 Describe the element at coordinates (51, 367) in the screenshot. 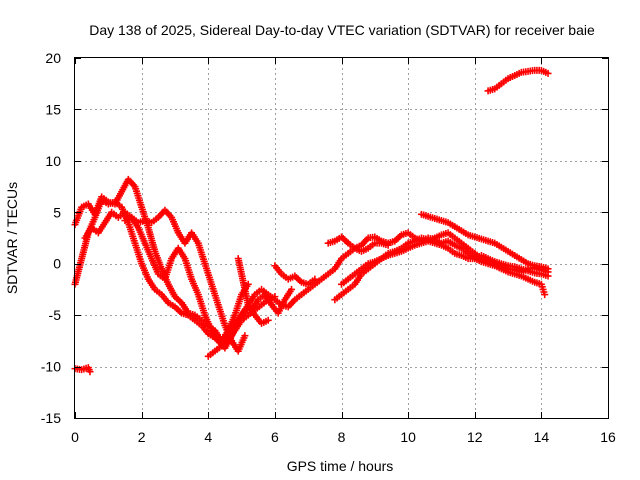

I see `y-tick-label: -10` at that location.